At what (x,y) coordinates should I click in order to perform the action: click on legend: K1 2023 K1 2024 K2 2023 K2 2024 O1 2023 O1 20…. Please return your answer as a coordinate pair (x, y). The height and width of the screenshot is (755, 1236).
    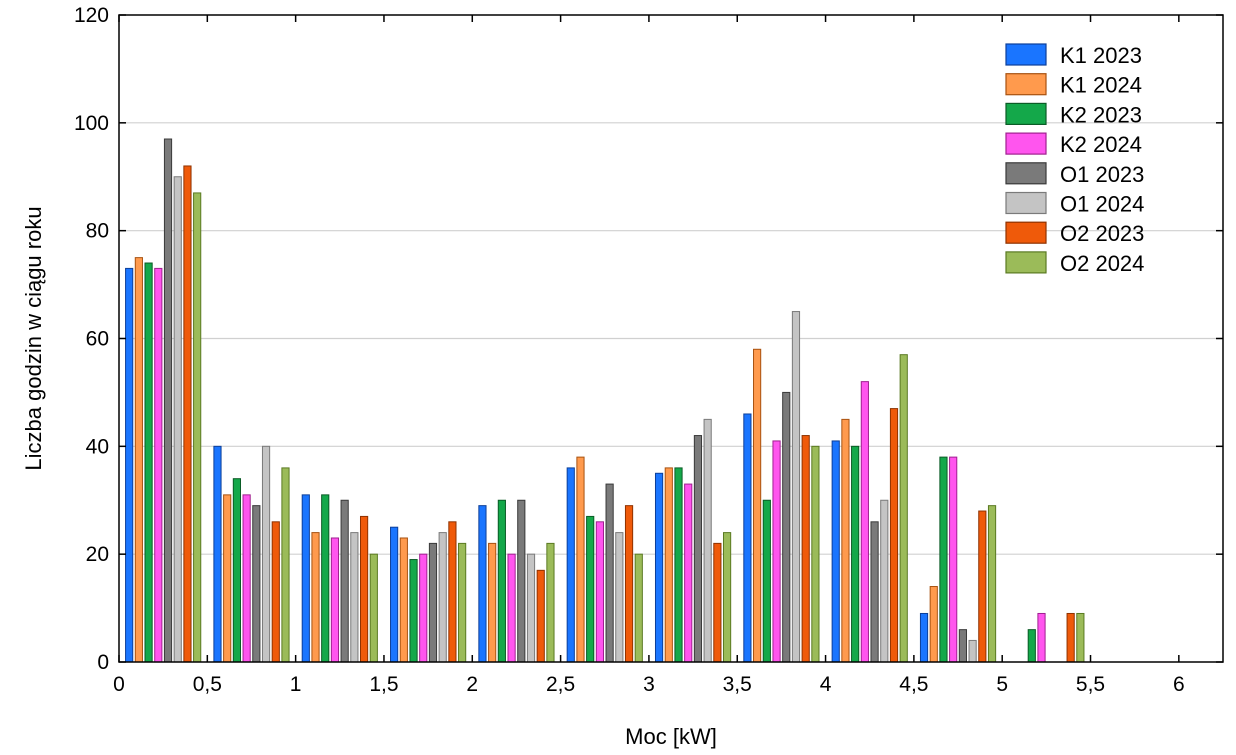
    Looking at the image, I should click on (1074, 159).